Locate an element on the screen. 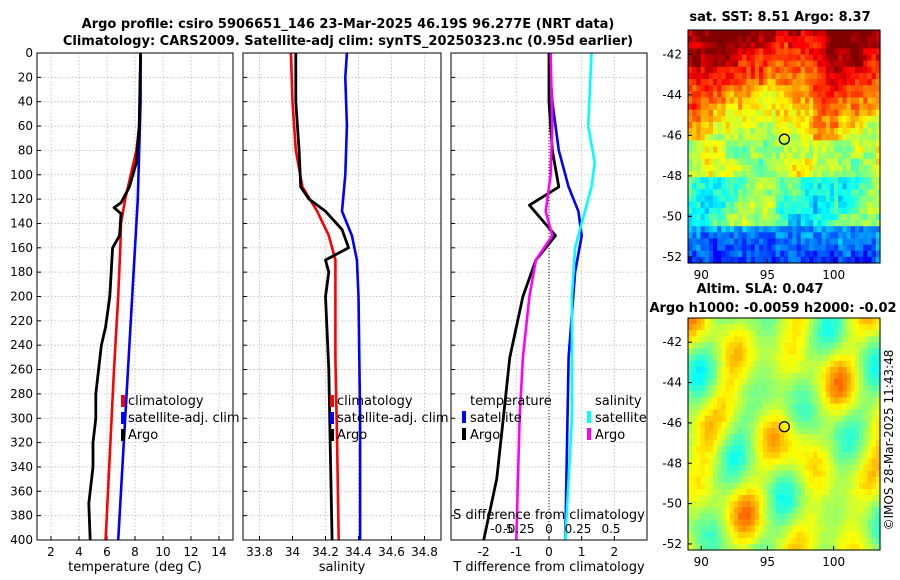 The image size is (900, 580). x-tick-label: 34.8 is located at coordinates (424, 552).